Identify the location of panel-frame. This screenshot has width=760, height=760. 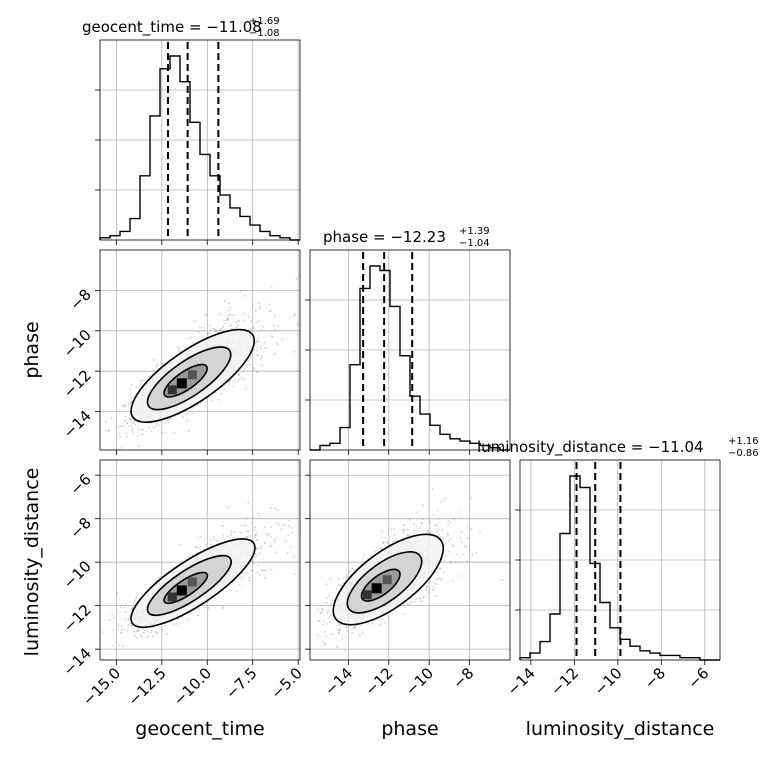
(410, 560).